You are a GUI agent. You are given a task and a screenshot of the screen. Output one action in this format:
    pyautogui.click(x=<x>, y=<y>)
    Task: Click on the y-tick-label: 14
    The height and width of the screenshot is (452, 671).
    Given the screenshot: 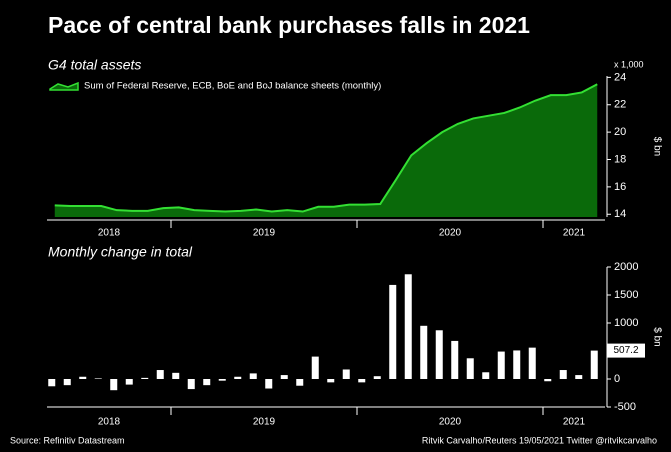 What is the action you would take?
    pyautogui.click(x=620, y=214)
    